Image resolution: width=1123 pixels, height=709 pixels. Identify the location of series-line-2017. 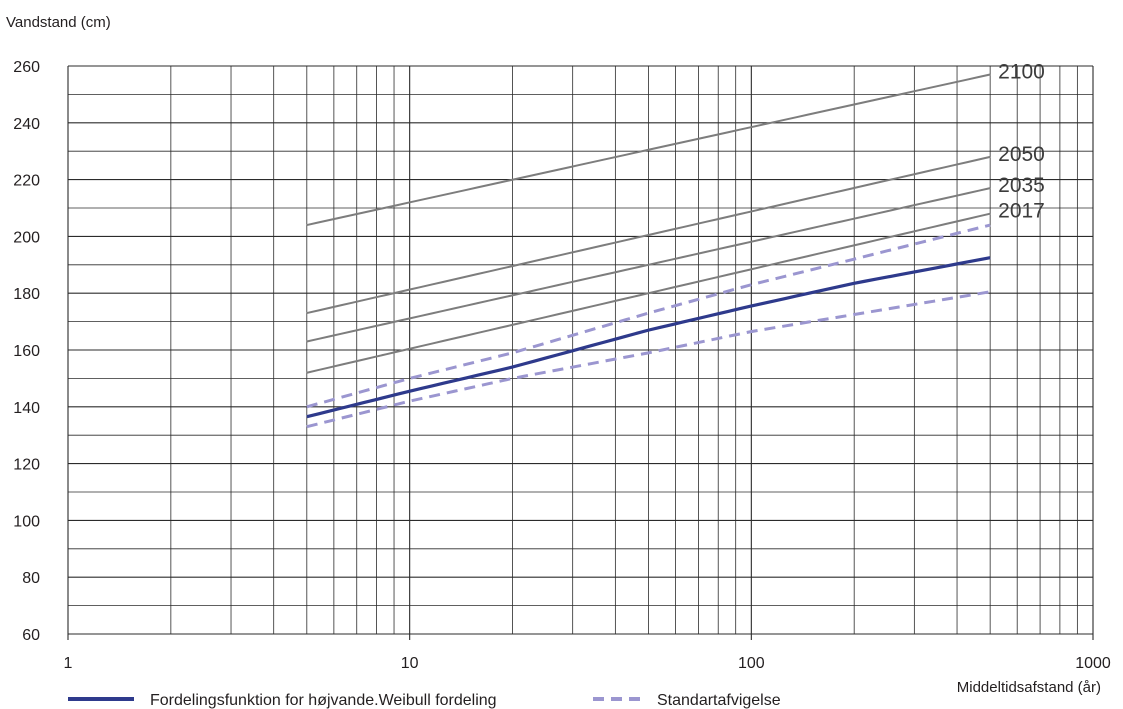
(648, 293).